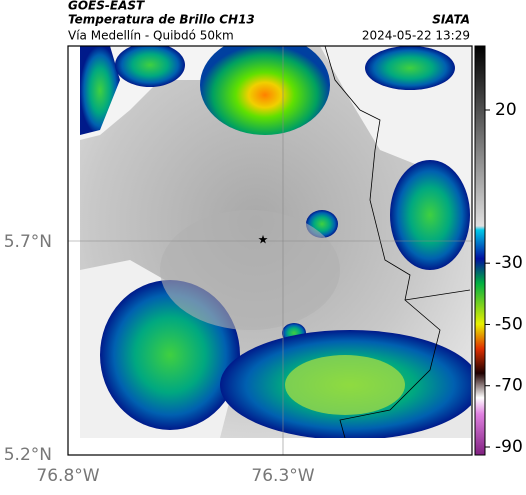 Image resolution: width=526 pixels, height=495 pixels. What do you see at coordinates (28, 455) in the screenshot?
I see `lat-label: 5.2°N` at bounding box center [28, 455].